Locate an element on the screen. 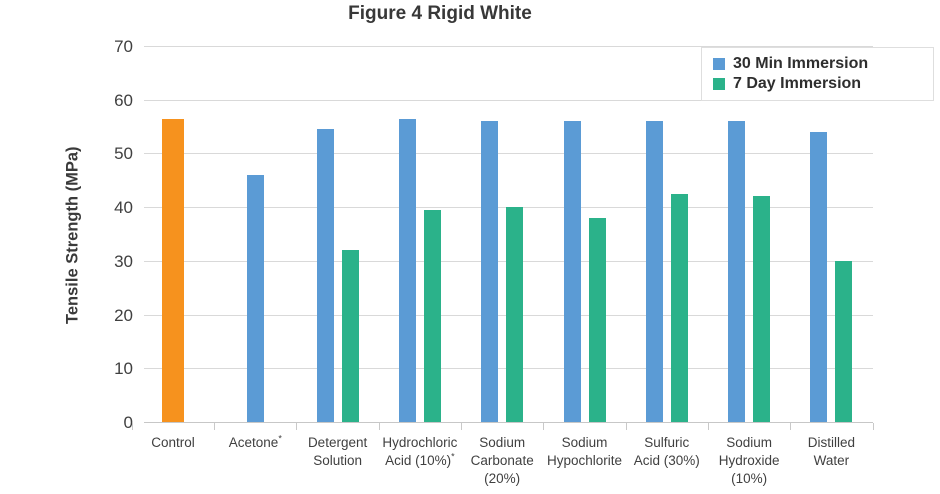  bar-control-control is located at coordinates (173, 270).